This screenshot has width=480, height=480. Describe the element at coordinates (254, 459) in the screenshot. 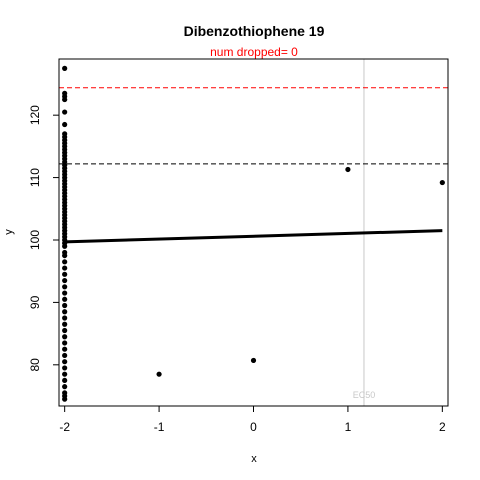

I see `x-axis-title: x` at that location.